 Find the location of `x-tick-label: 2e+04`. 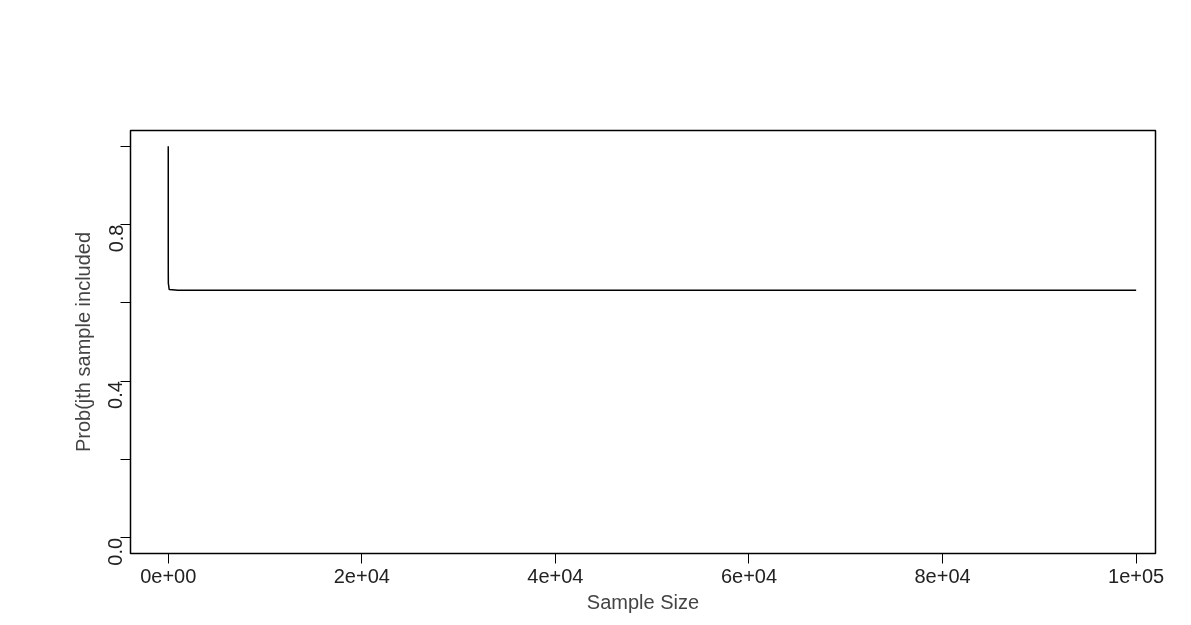

x-tick-label: 2e+04 is located at coordinates (361, 575).